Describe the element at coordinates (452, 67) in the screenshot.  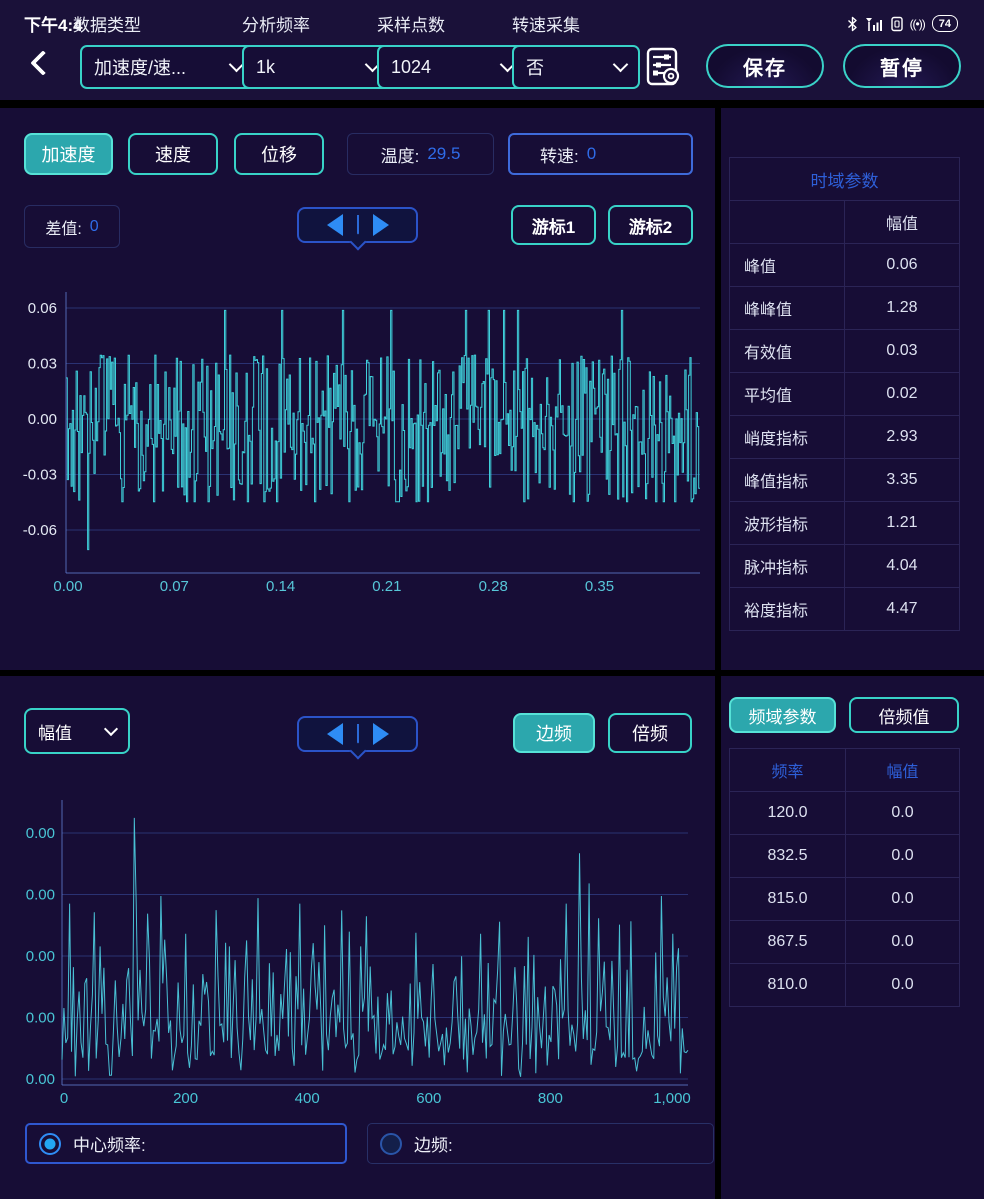
I see `sample-points-dropdown: 1024` at that location.